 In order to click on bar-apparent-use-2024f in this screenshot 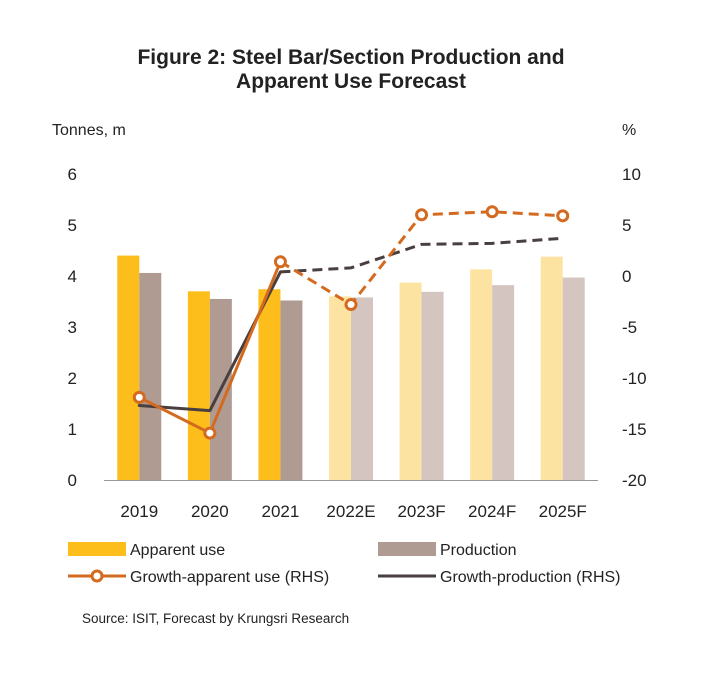, I will do `click(481, 374)`.